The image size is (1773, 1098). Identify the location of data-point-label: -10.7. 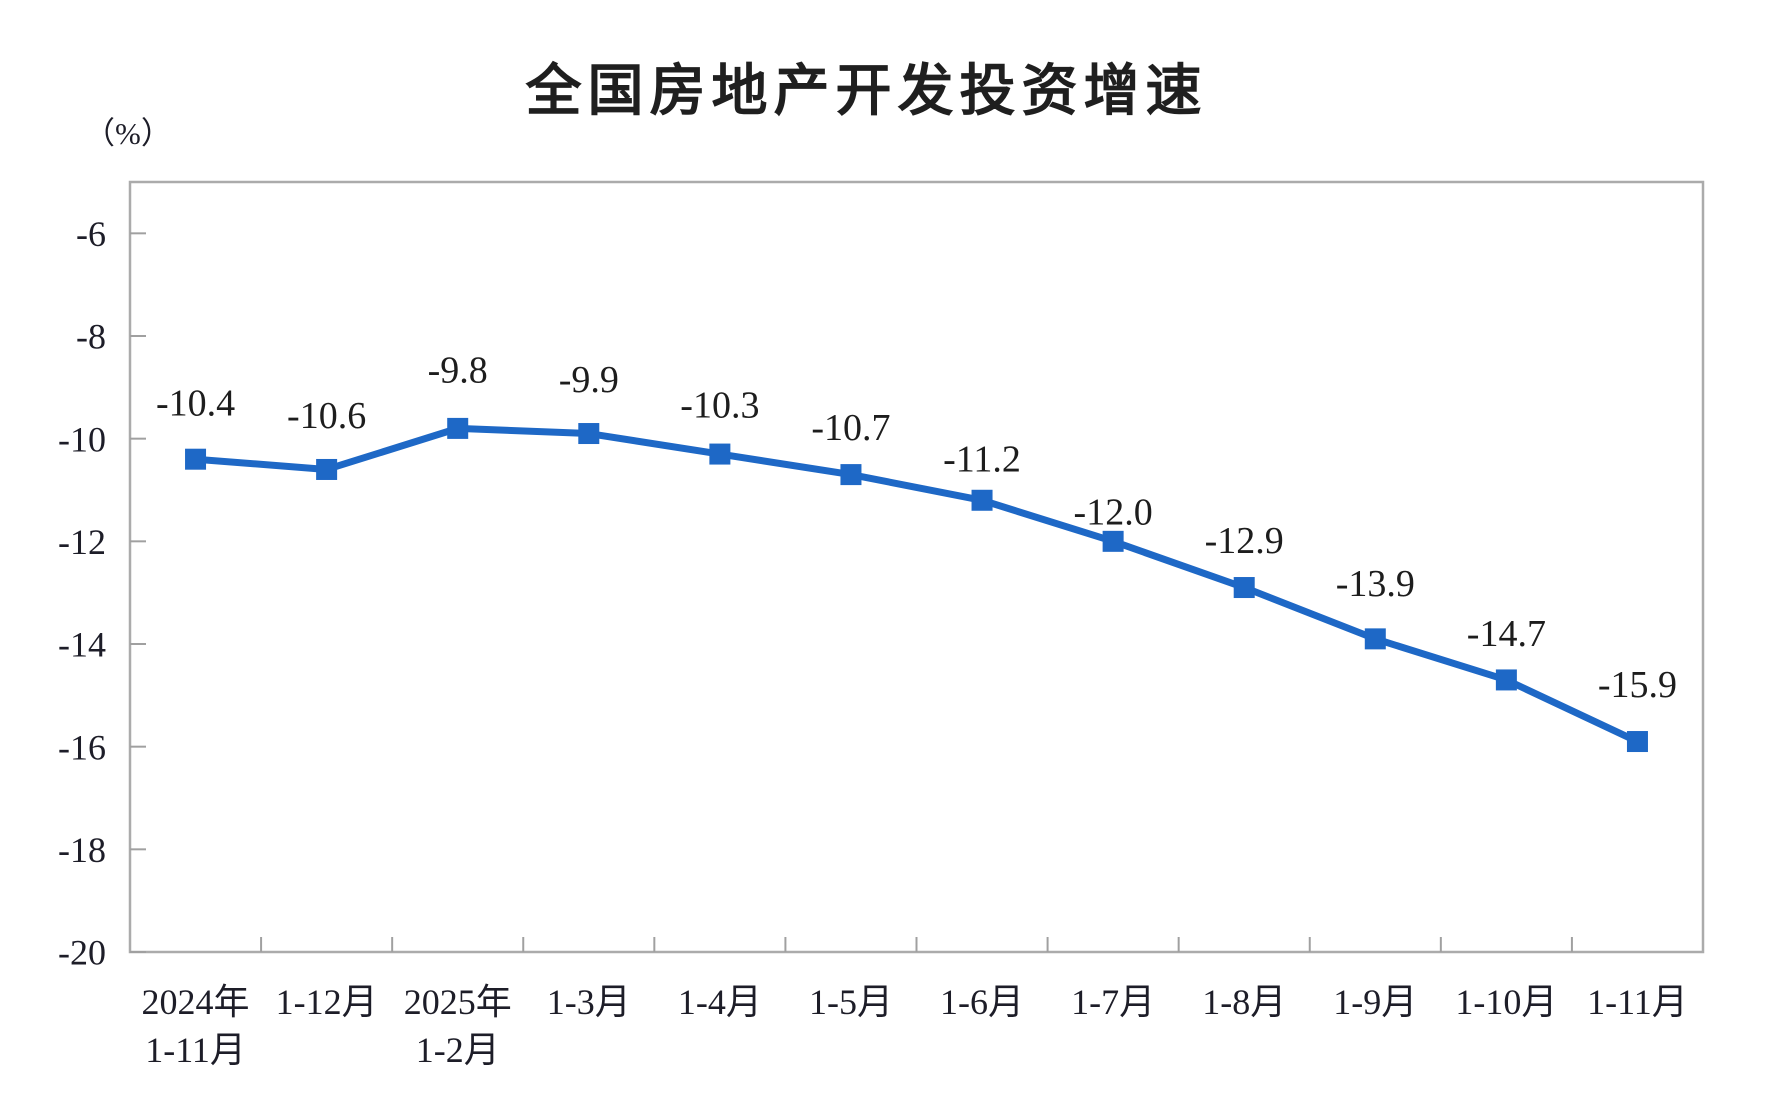
(850, 428).